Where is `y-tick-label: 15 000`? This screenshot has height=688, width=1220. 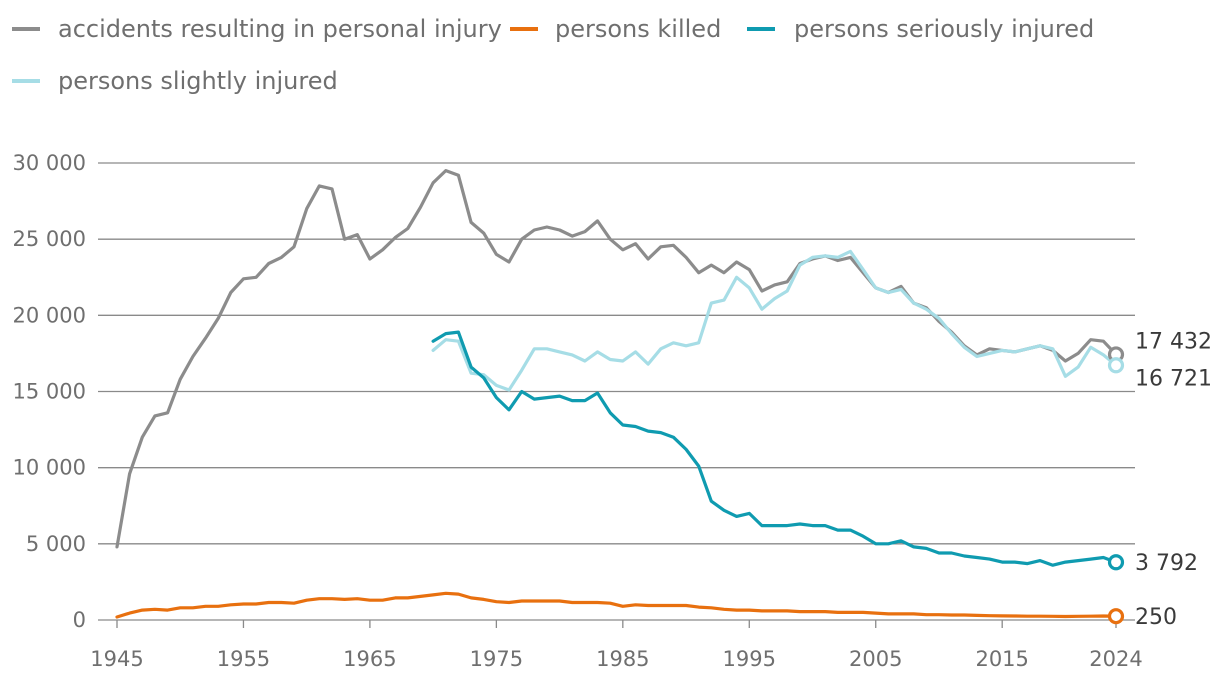 y-tick-label: 15 000 is located at coordinates (49, 392).